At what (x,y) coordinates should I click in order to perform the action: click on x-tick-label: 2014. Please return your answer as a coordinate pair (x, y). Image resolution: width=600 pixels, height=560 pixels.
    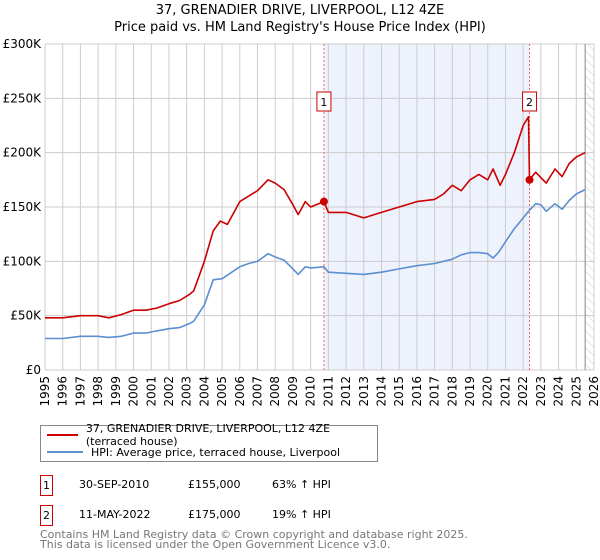
    Looking at the image, I should click on (381, 391).